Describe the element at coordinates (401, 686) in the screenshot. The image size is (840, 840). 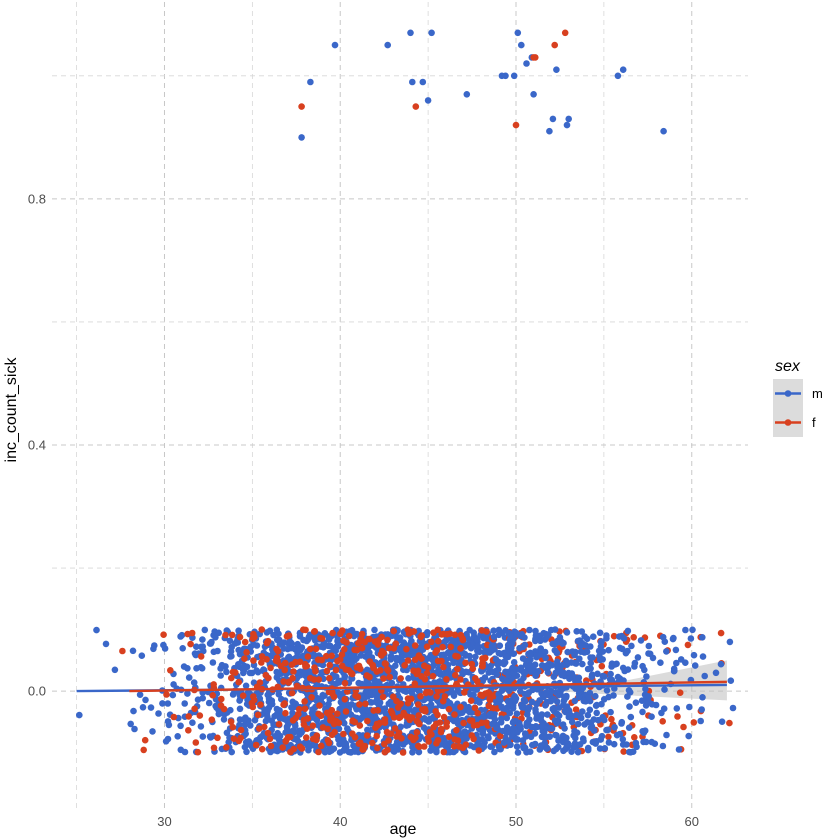
I see `trend-lines` at that location.